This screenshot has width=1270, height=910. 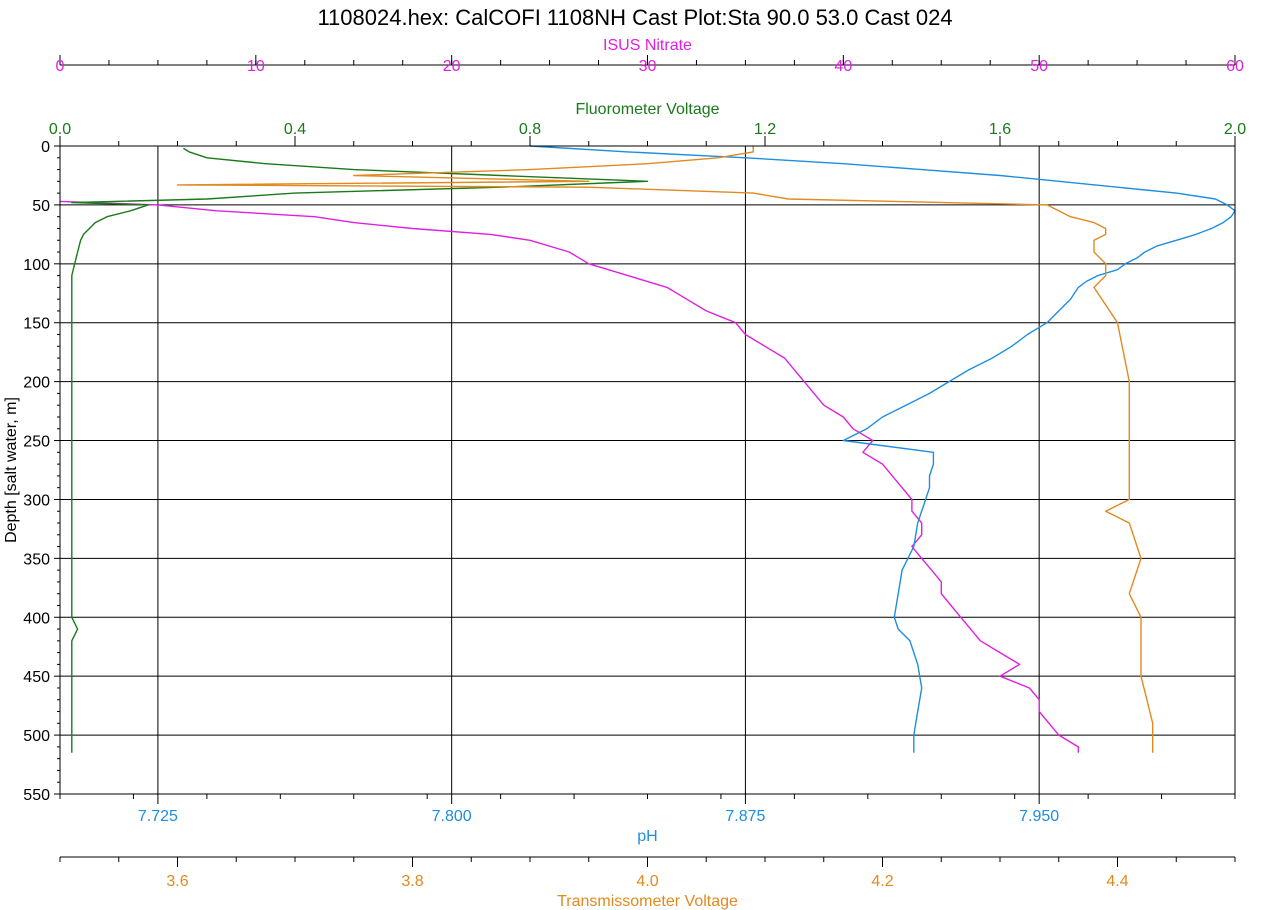 What do you see at coordinates (647, 836) in the screenshot?
I see `ph-axis-title: pH` at bounding box center [647, 836].